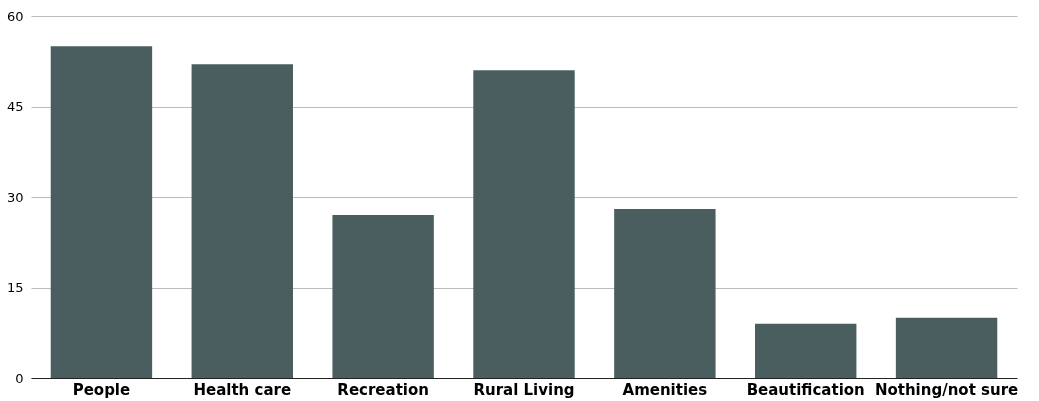 The width and height of the screenshot is (1039, 401). Describe the element at coordinates (19, 378) in the screenshot. I see `y-tick-label: 0` at that location.